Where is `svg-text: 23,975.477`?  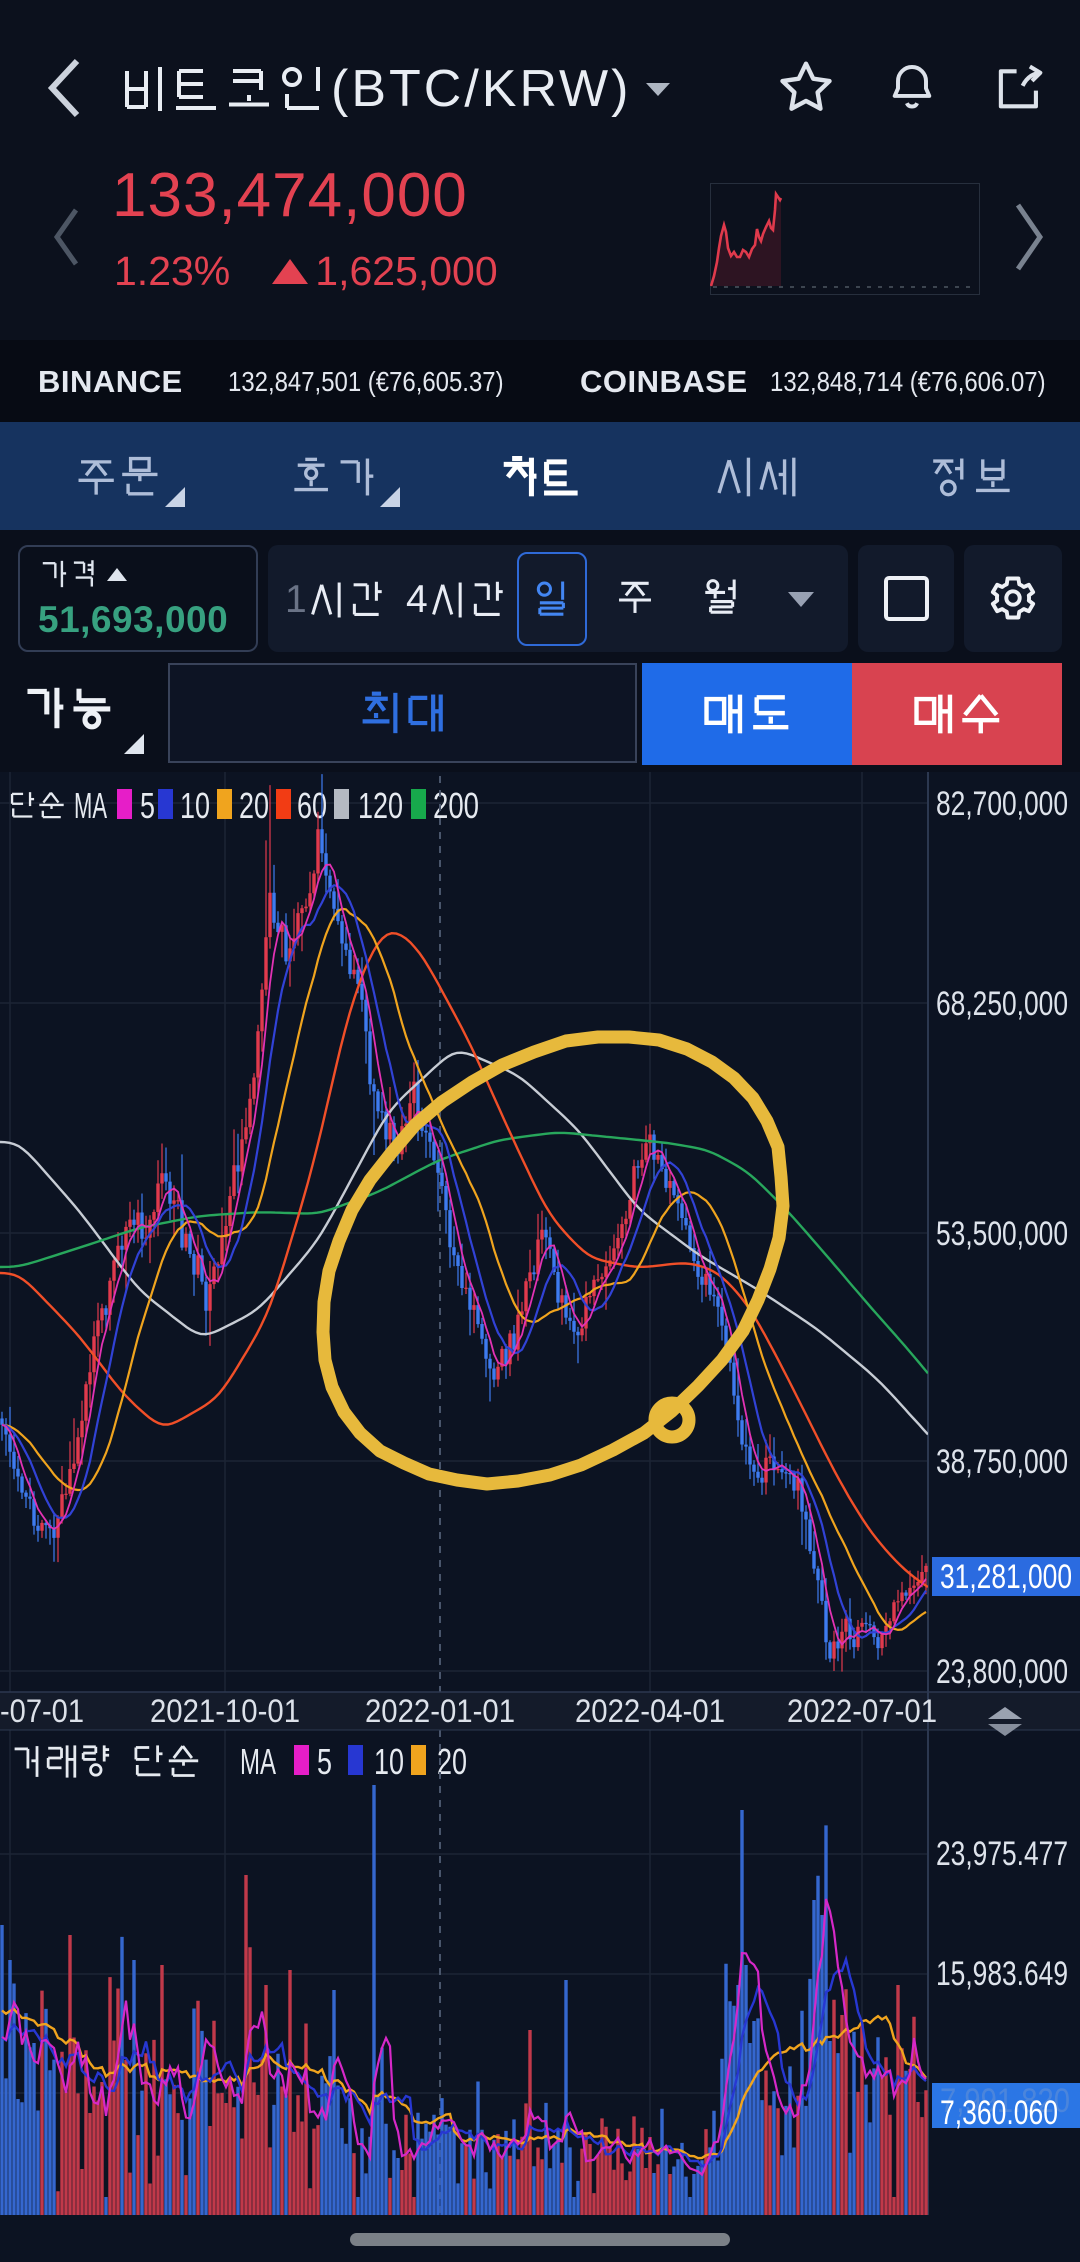 svg-text: 23,975.477 is located at coordinates (1002, 1854).